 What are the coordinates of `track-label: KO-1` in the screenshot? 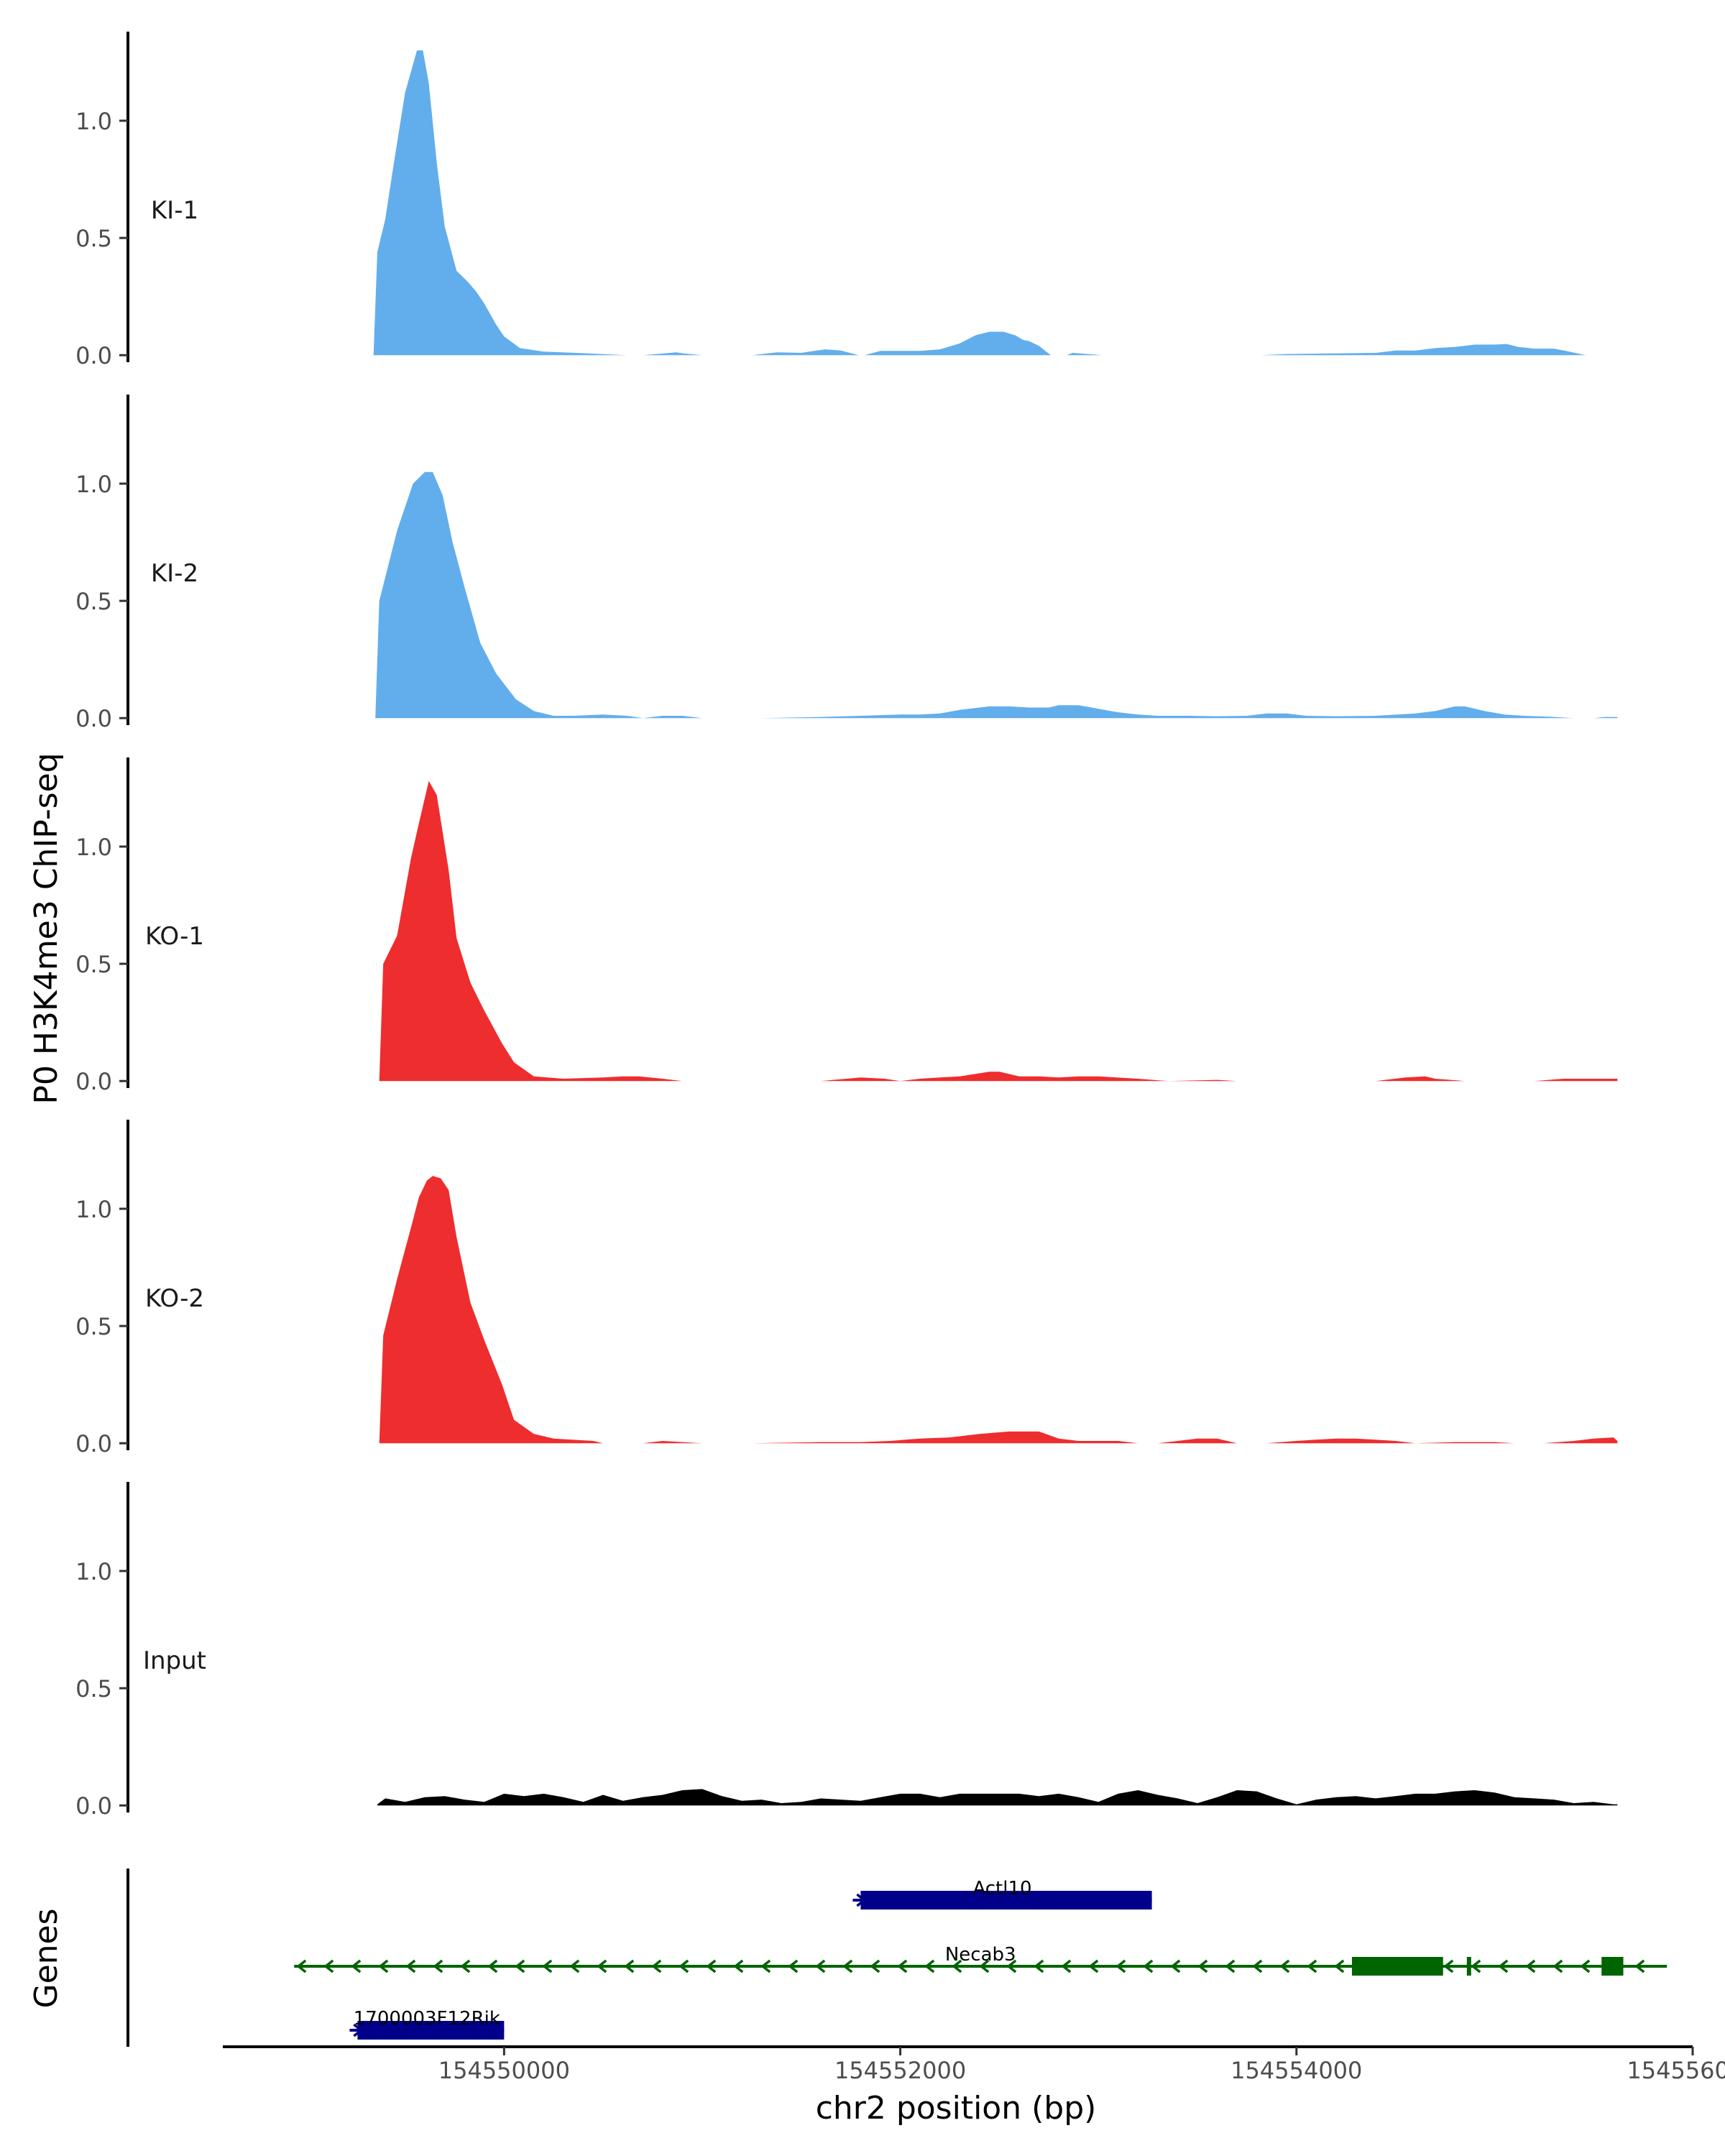 It's located at (174, 937).